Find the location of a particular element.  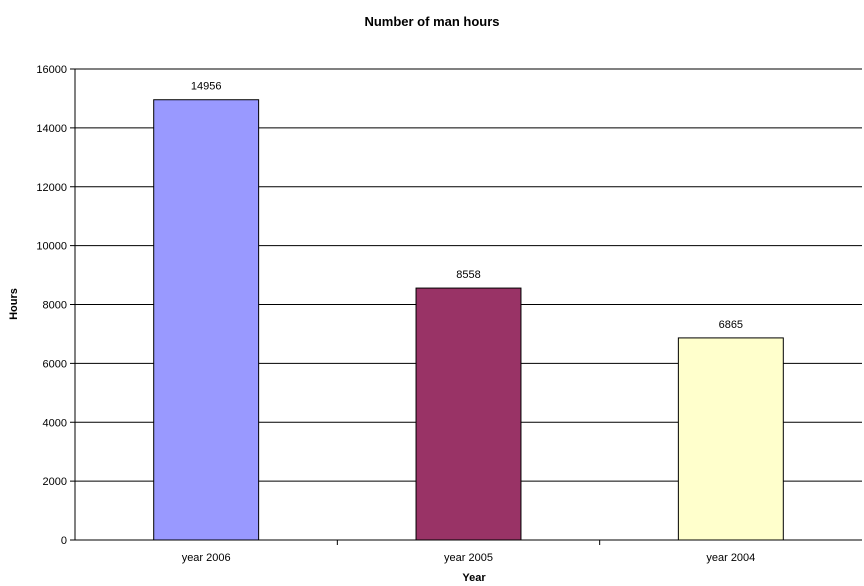

y-tick-label: 10000 is located at coordinates (51, 247).